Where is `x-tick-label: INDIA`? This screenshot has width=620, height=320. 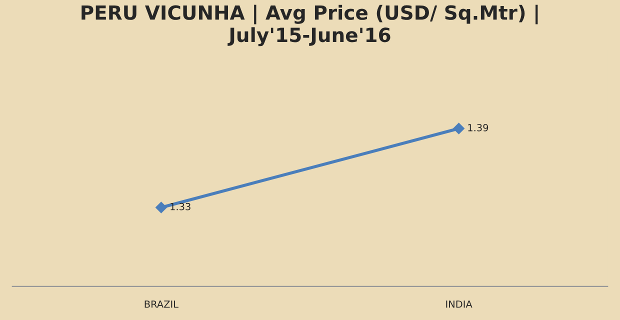 x-tick-label: INDIA is located at coordinates (459, 304).